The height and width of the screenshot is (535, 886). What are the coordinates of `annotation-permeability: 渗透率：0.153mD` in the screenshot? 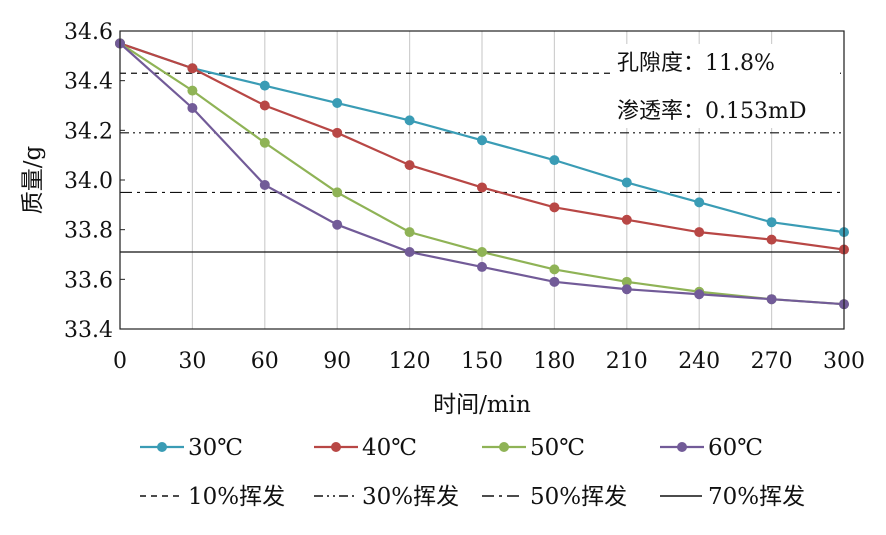 It's located at (711, 111).